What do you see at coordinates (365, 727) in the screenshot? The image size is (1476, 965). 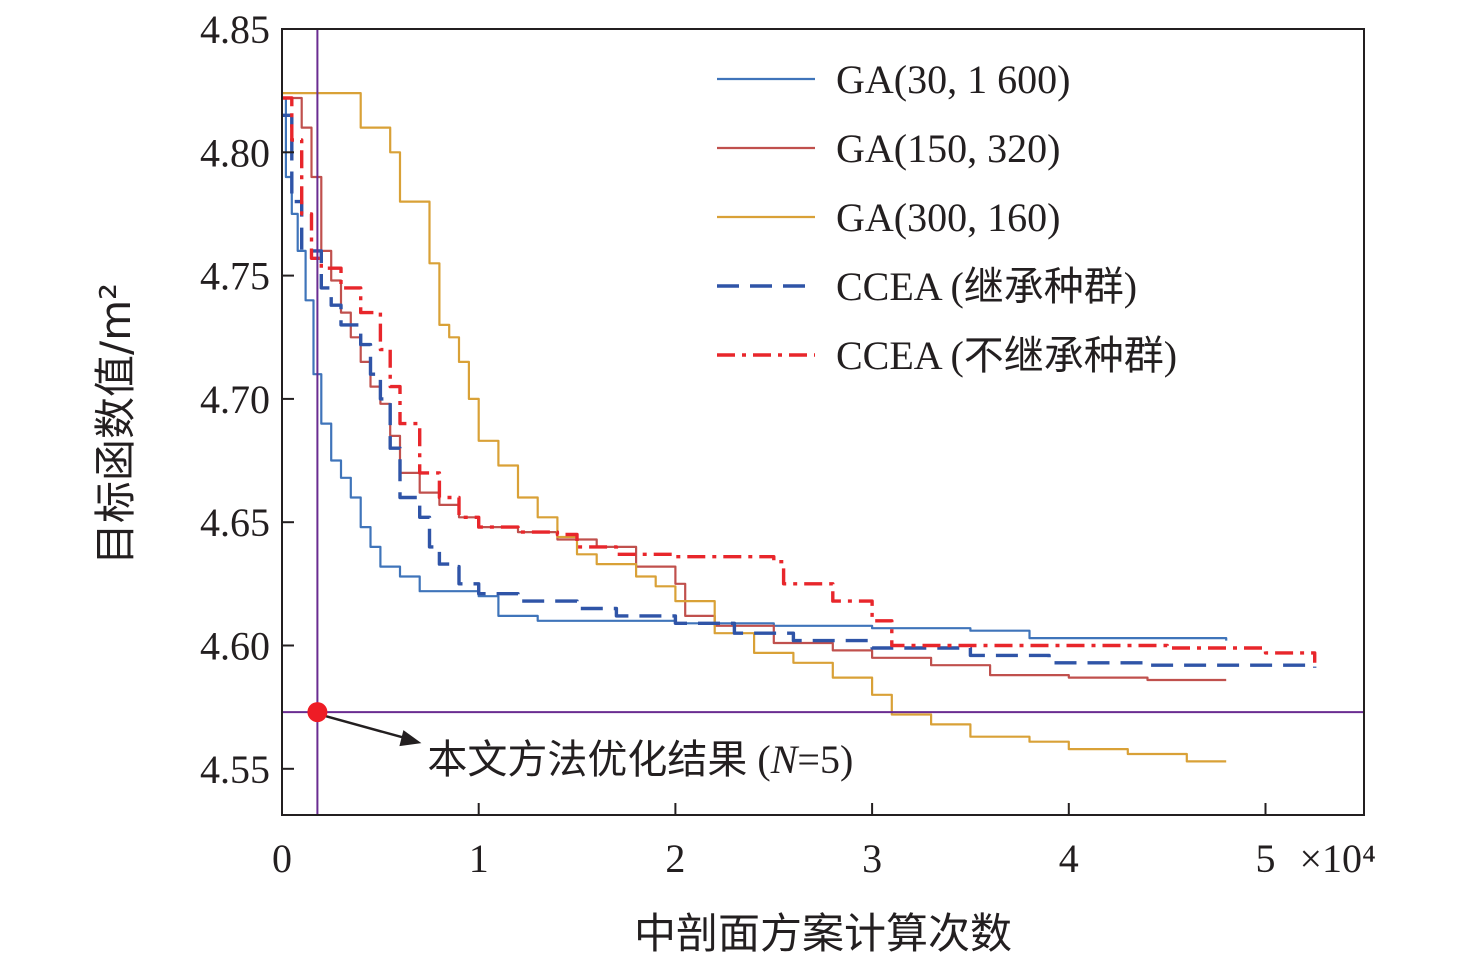 I see `annotation-arrow-shaft` at bounding box center [365, 727].